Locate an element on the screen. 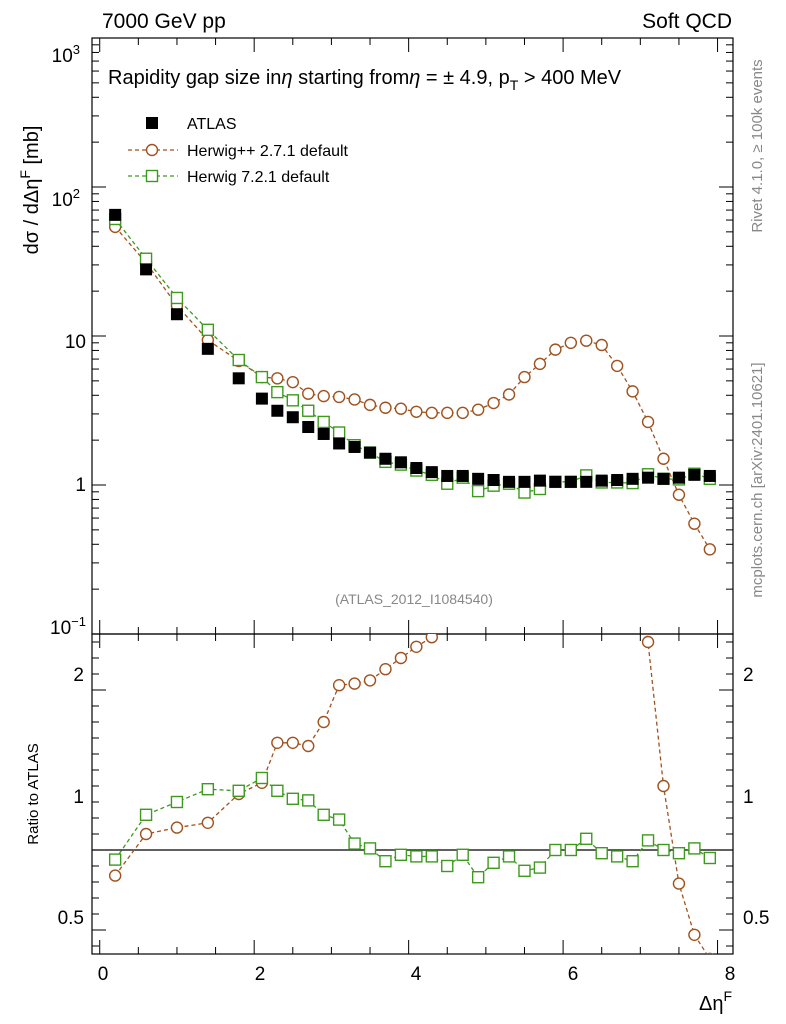  ratio-y-tick-labels-left: 0.5 1 2 is located at coordinates (71, 797).